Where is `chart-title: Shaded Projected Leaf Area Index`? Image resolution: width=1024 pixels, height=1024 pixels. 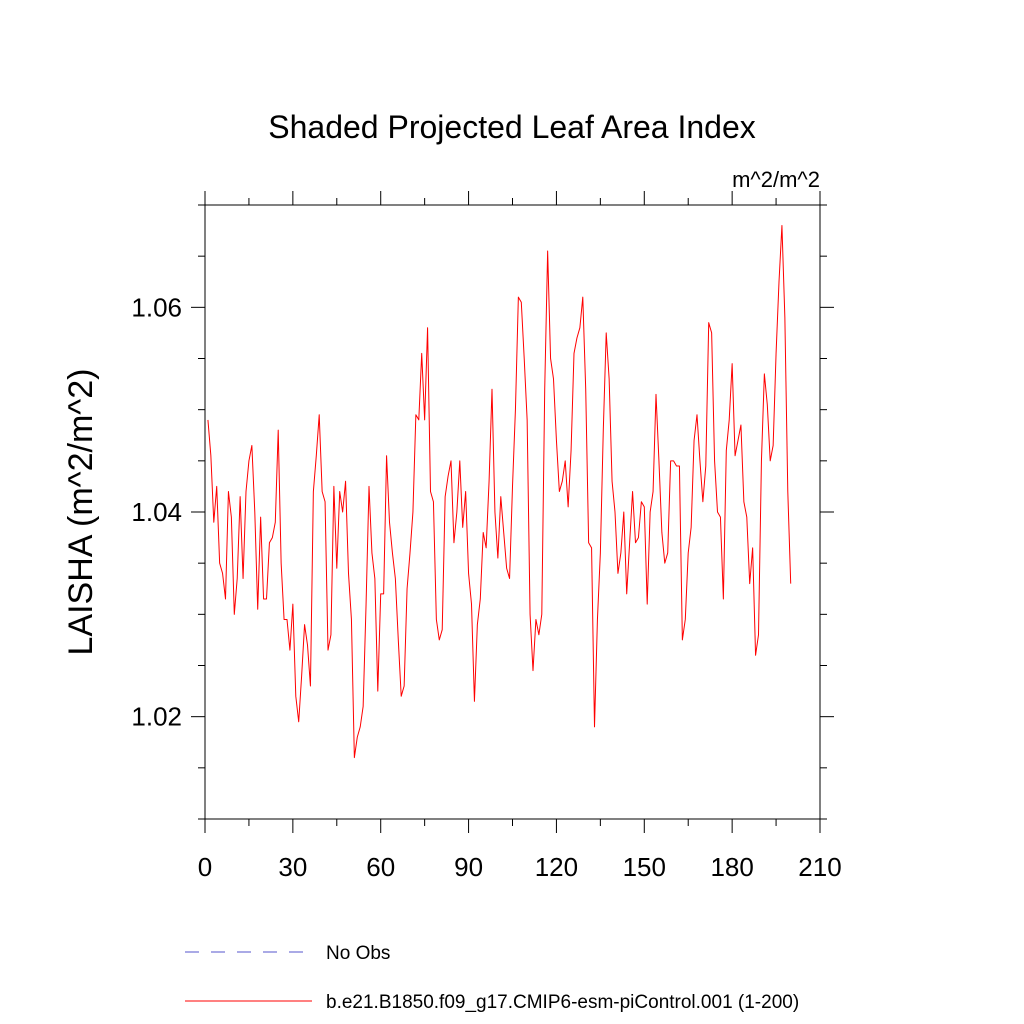 chart-title: Shaded Projected Leaf Area Index is located at coordinates (511, 127).